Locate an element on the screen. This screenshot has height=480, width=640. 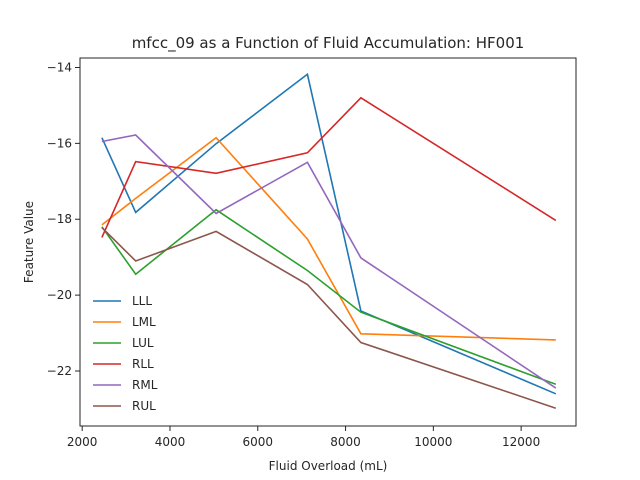
legend-label: RML is located at coordinates (145, 385).